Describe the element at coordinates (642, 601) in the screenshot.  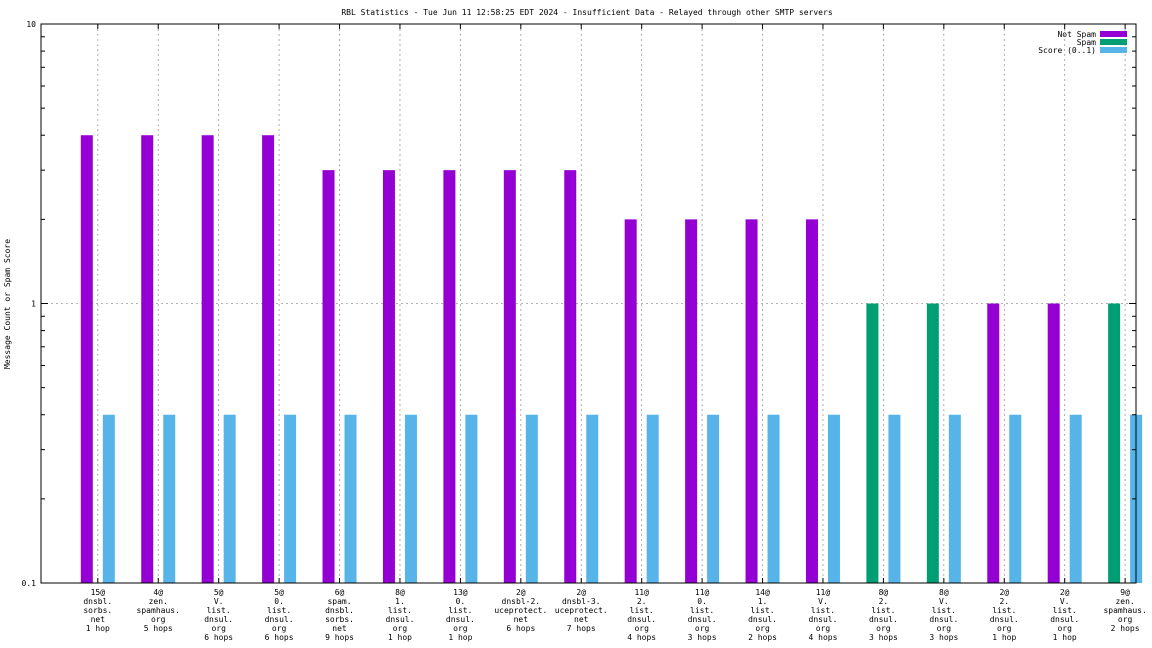
I see `x-tick-label: 2.` at that location.